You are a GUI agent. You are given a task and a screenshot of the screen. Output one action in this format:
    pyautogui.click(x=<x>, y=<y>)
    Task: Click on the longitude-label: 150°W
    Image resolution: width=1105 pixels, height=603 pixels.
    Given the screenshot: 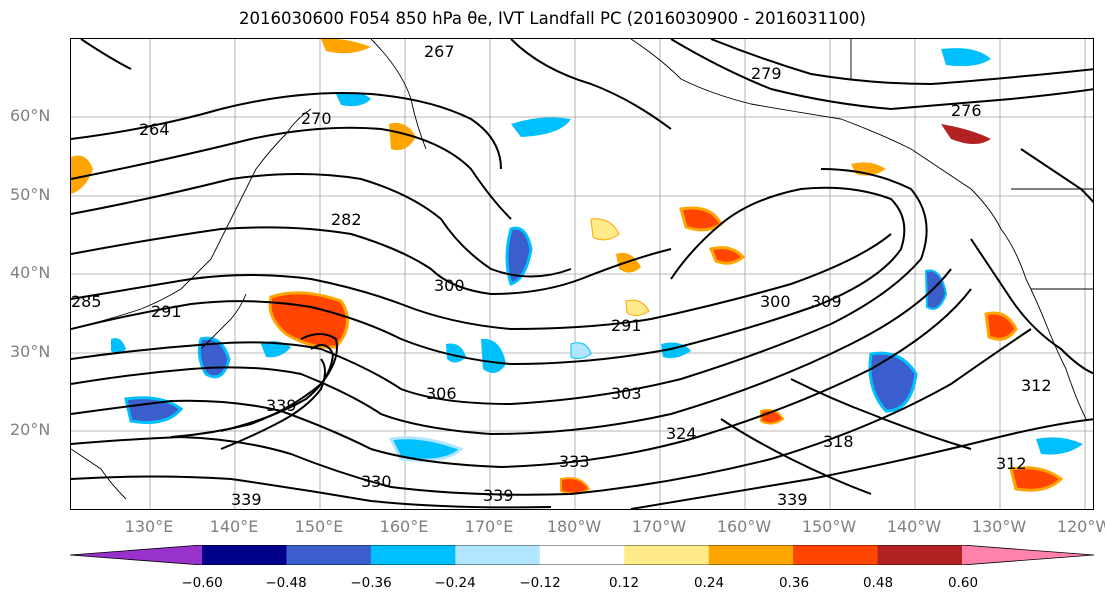 What is the action you would take?
    pyautogui.click(x=829, y=526)
    